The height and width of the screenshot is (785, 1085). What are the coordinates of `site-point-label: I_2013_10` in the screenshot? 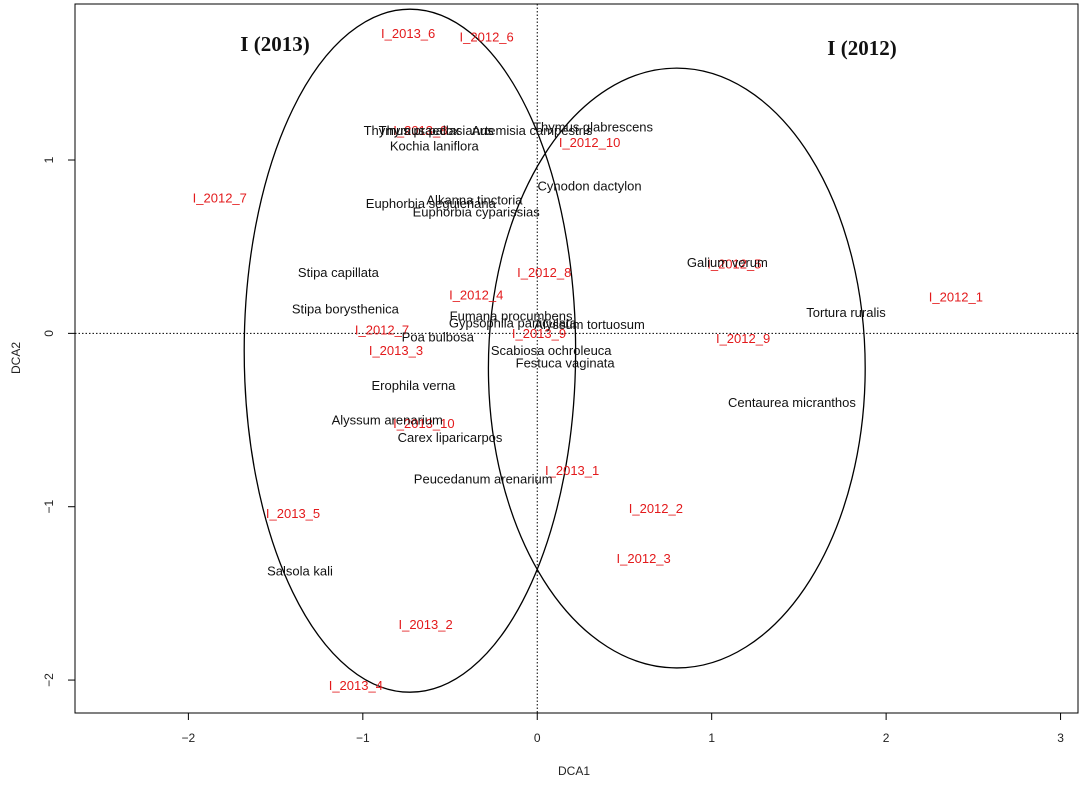 It's located at (423, 423).